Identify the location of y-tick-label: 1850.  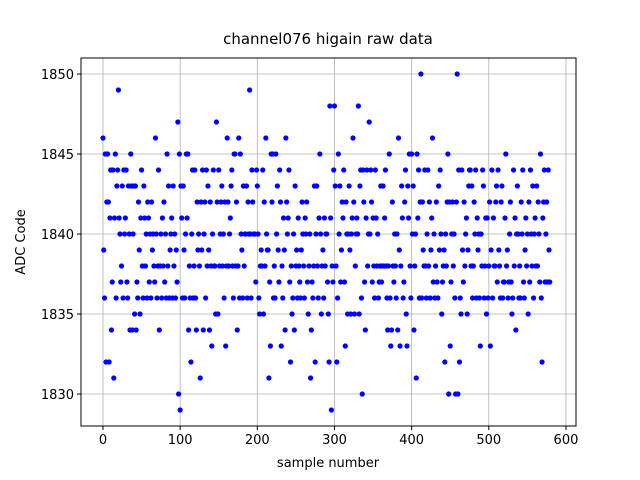
(57, 75).